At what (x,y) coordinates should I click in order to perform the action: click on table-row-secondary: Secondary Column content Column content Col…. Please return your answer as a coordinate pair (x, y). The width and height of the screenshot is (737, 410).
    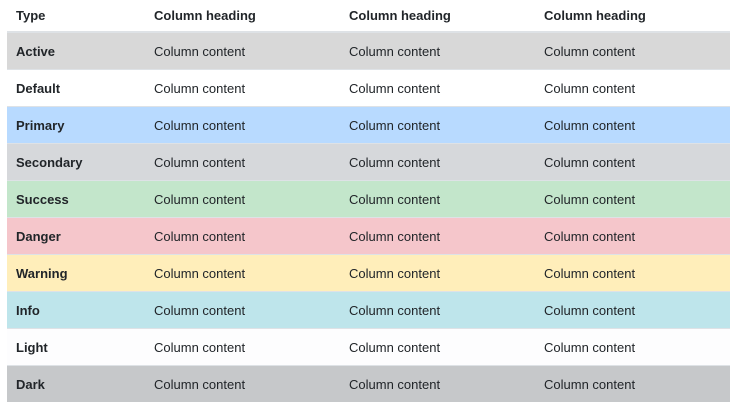
    Looking at the image, I should click on (368, 162).